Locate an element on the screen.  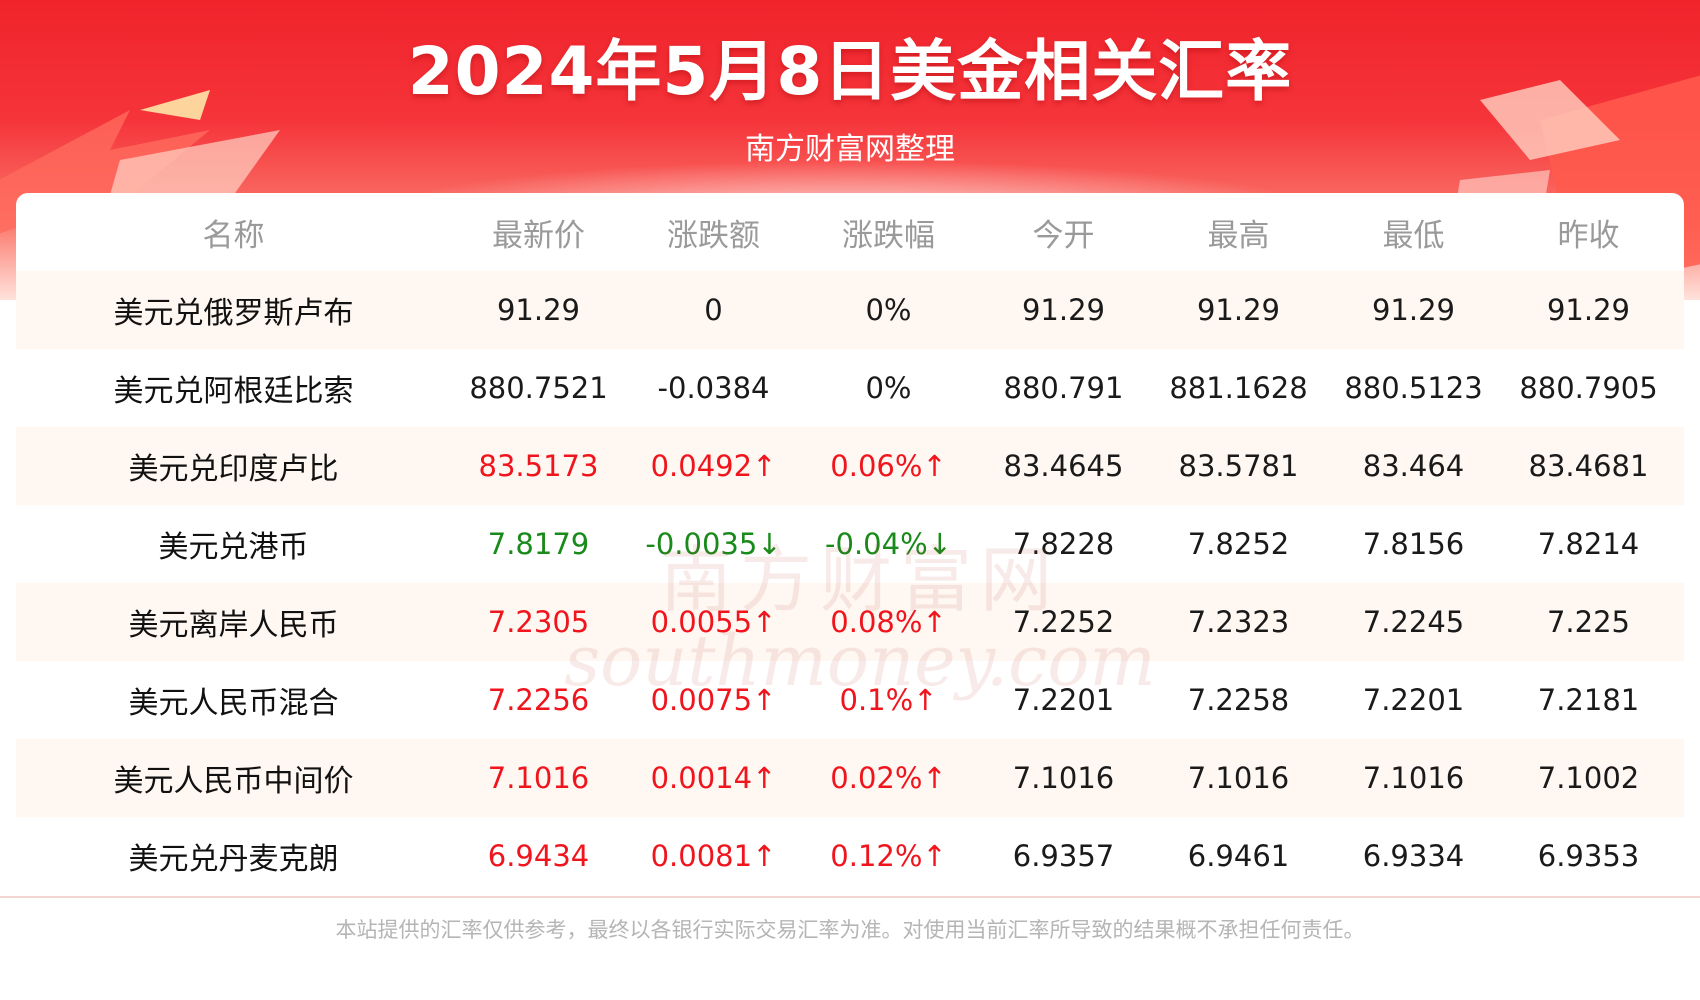
cell-high: 91.29 is located at coordinates (1238, 310).